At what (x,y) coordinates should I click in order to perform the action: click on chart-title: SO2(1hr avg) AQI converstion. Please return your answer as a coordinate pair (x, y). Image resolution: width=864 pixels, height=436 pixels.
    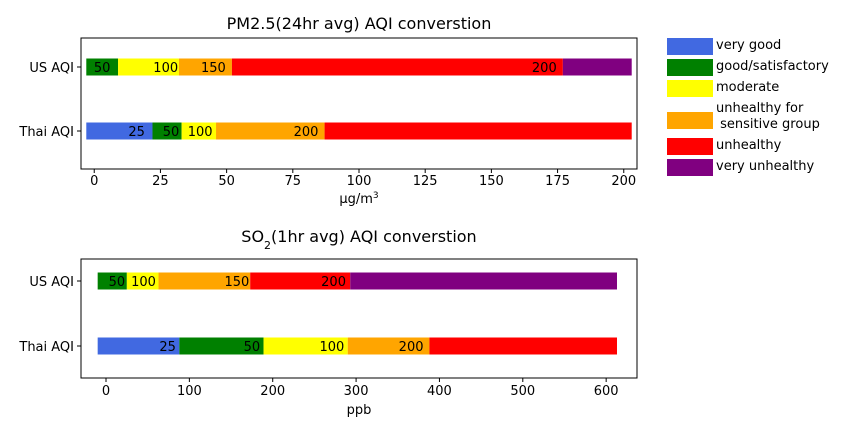
    Looking at the image, I should click on (358, 239).